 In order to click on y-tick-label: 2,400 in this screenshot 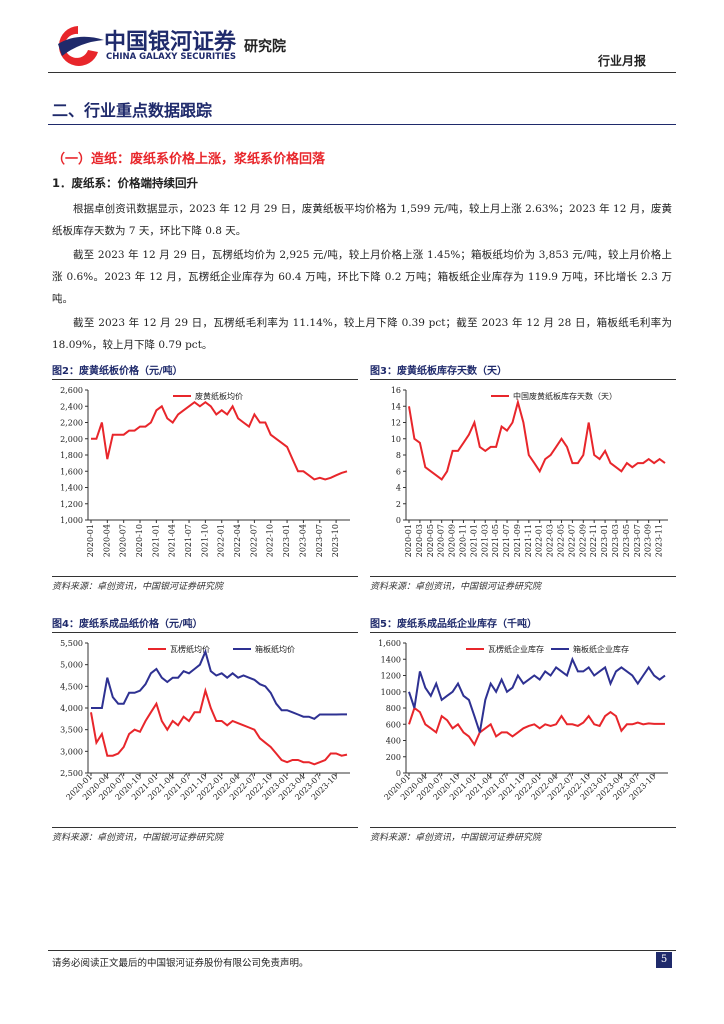, I will do `click(71, 406)`.